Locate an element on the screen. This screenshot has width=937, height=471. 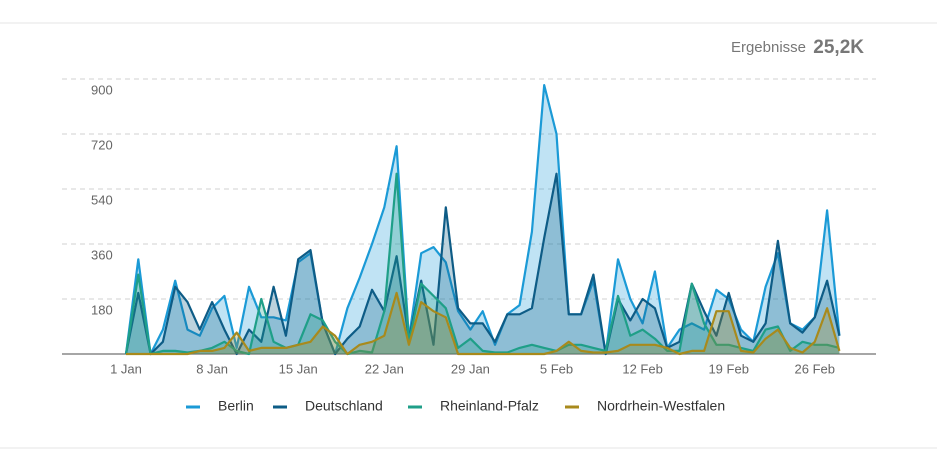
headline-label: Ergebnisse is located at coordinates (768, 47).